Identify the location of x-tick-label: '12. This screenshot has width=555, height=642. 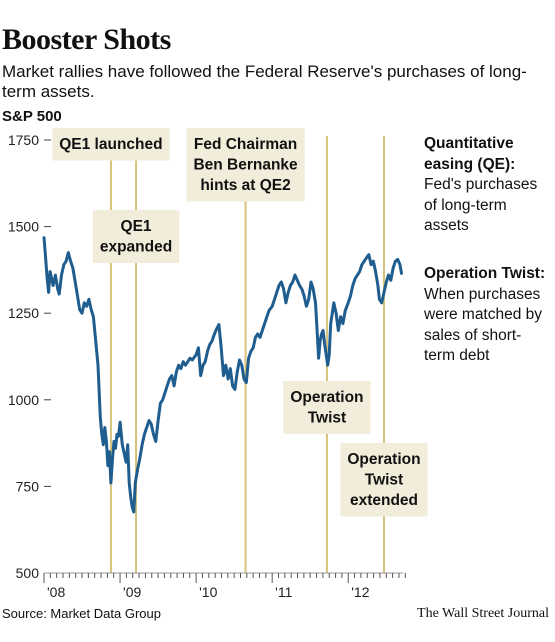
(360, 592).